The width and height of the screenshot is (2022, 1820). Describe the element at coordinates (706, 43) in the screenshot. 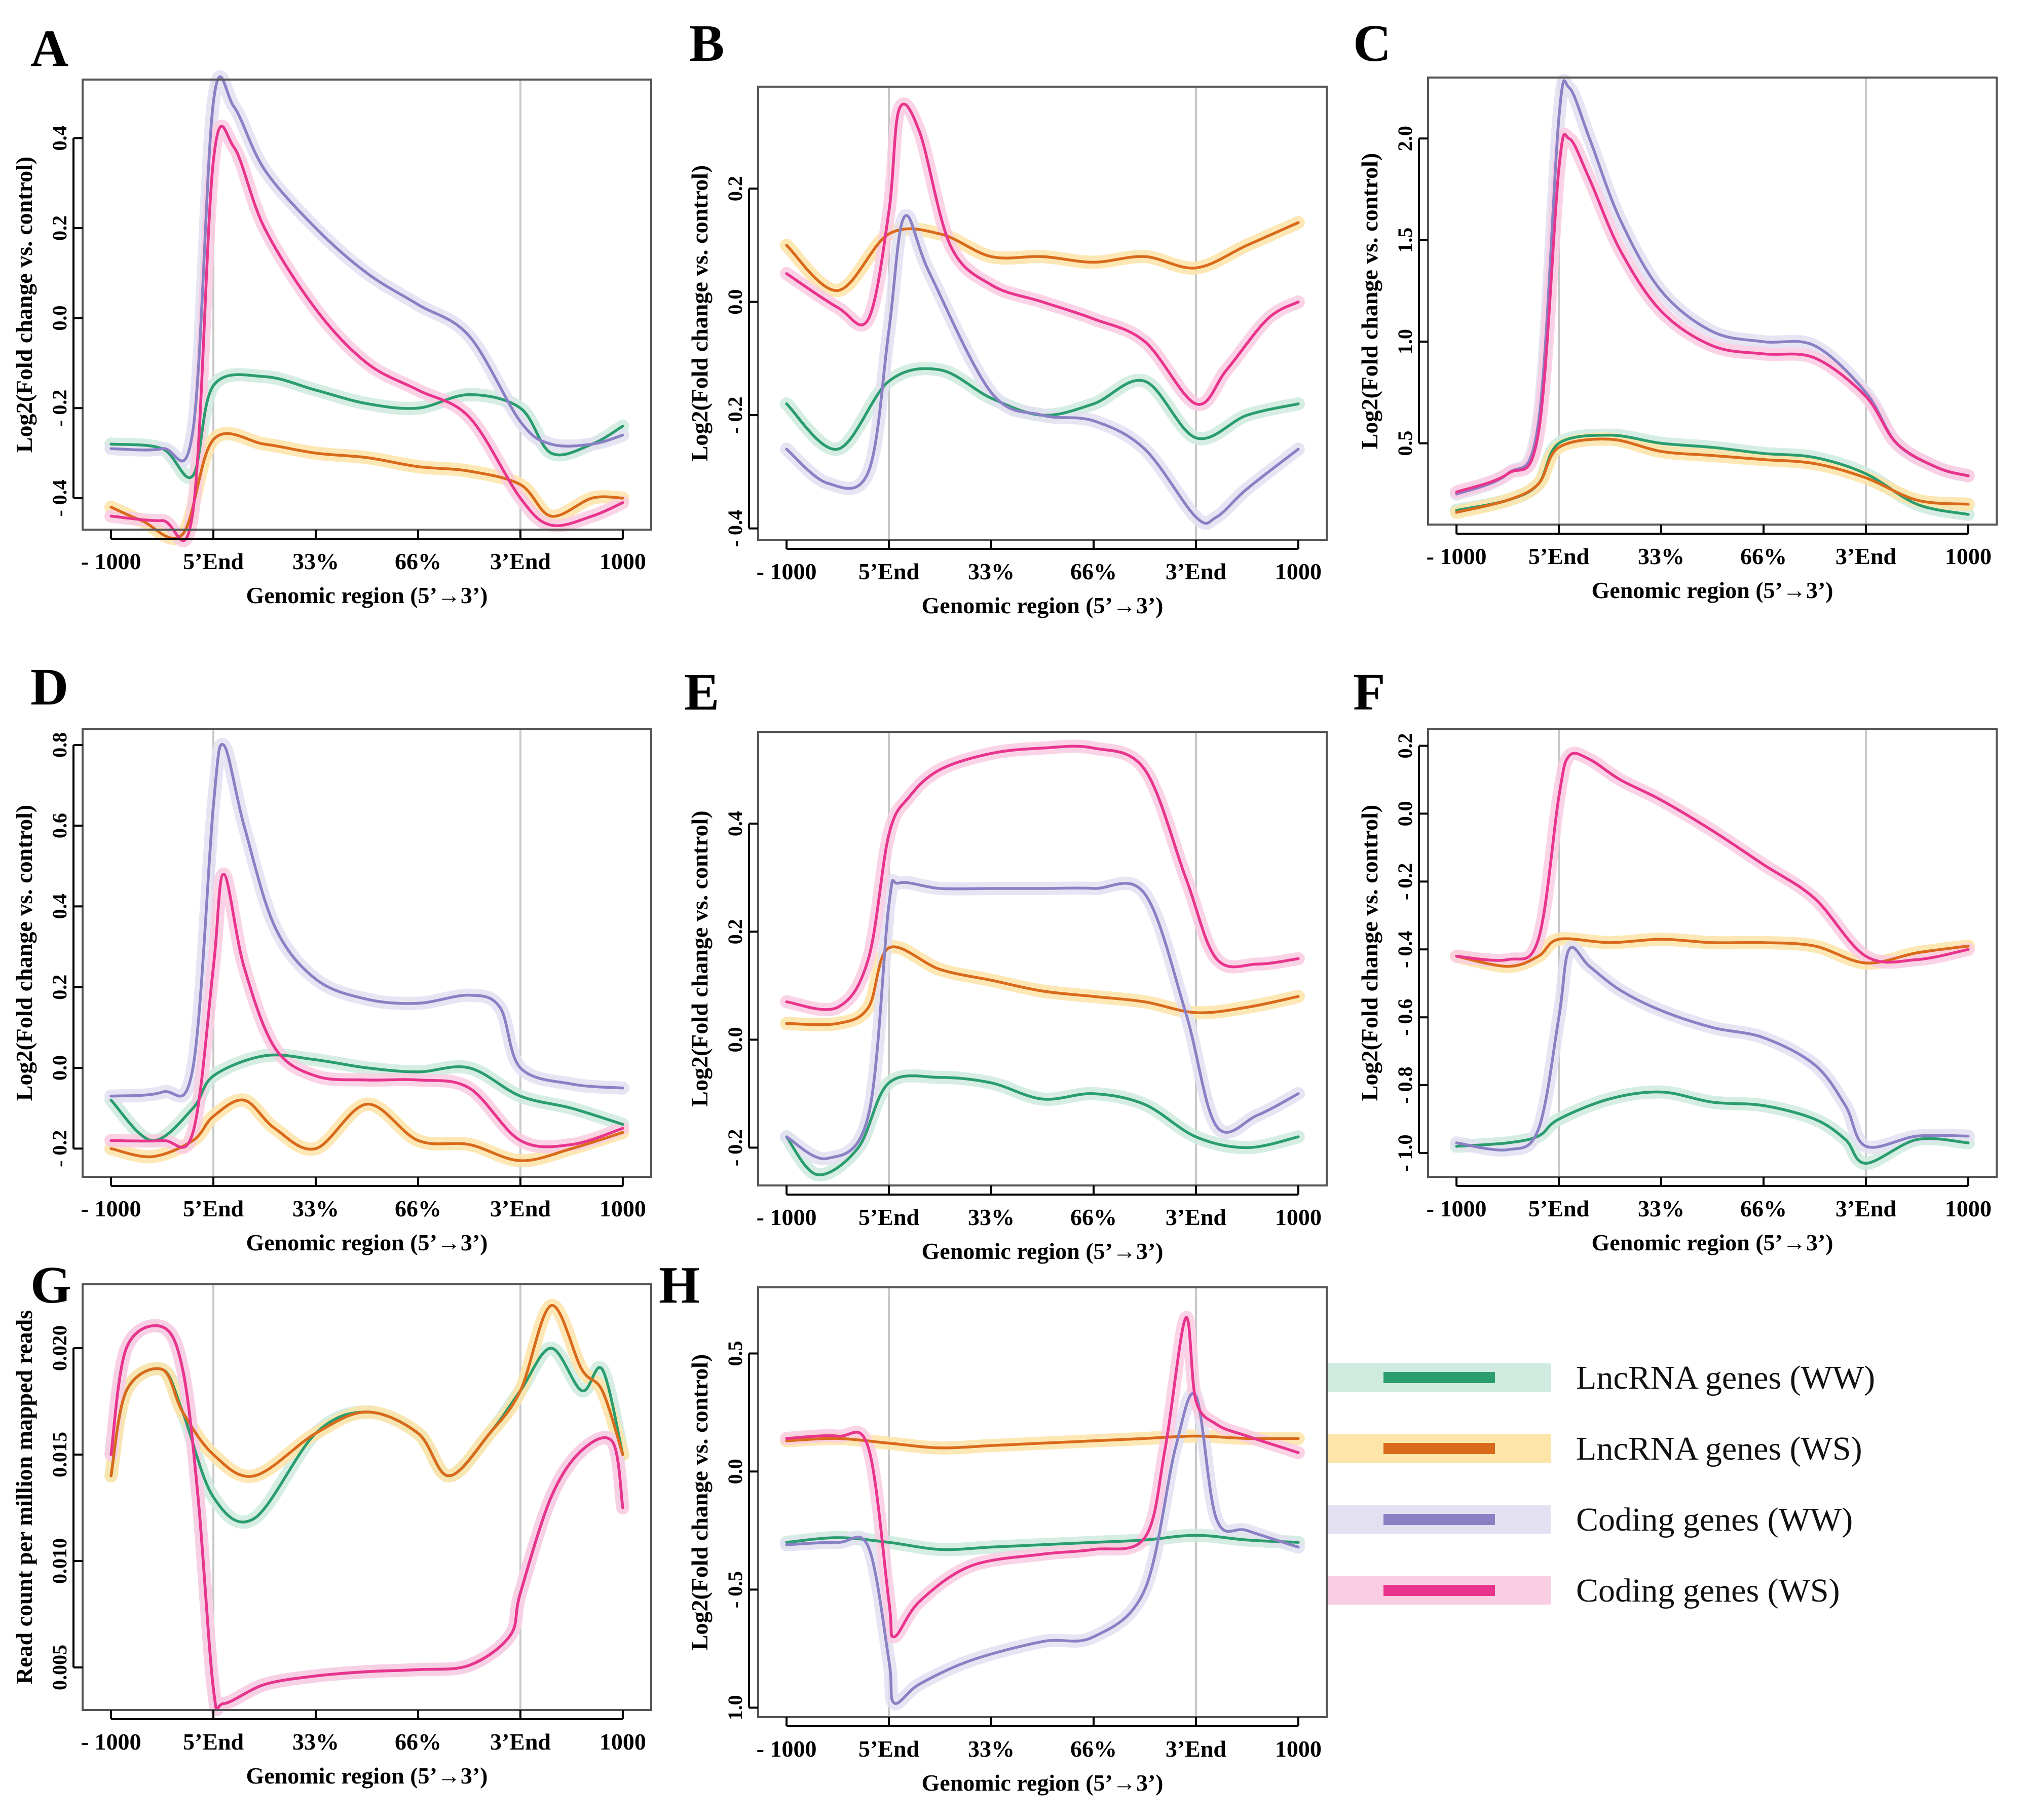

I see `panel-letter: B` at that location.